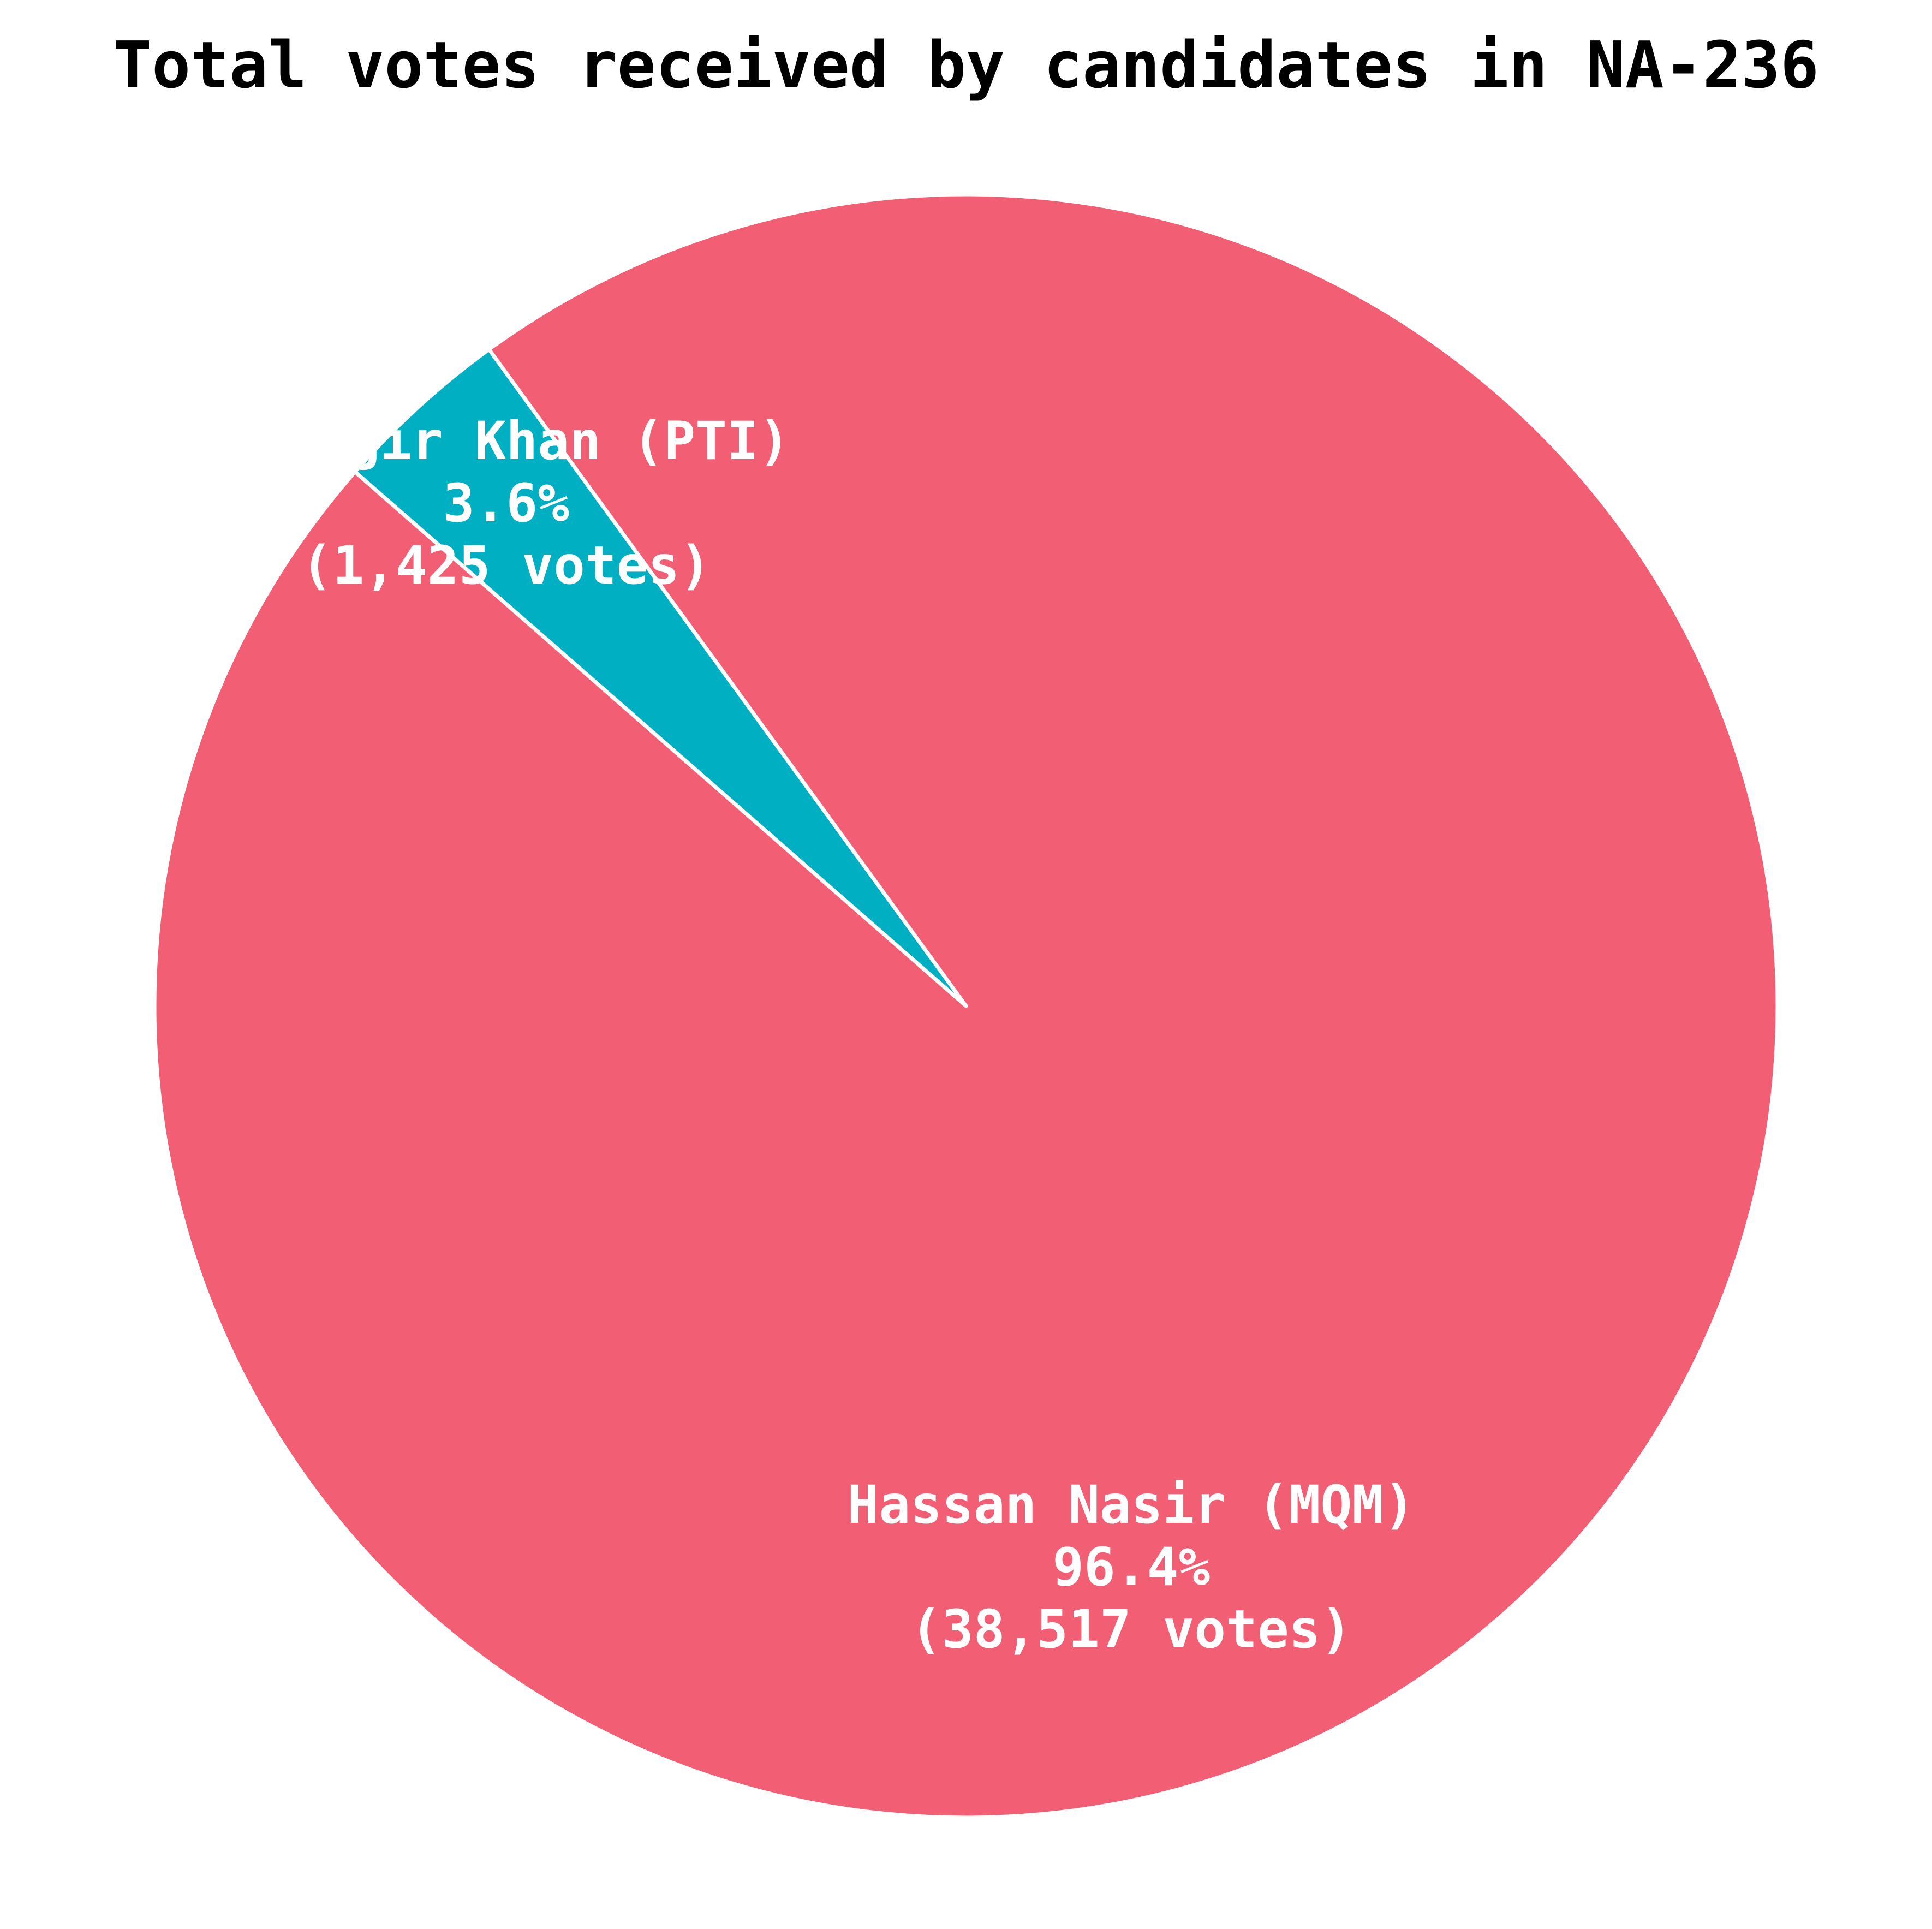 The width and height of the screenshot is (1932, 1929). I want to click on slice-name-label: Hassan Nasir (MQM), so click(1131, 1504).